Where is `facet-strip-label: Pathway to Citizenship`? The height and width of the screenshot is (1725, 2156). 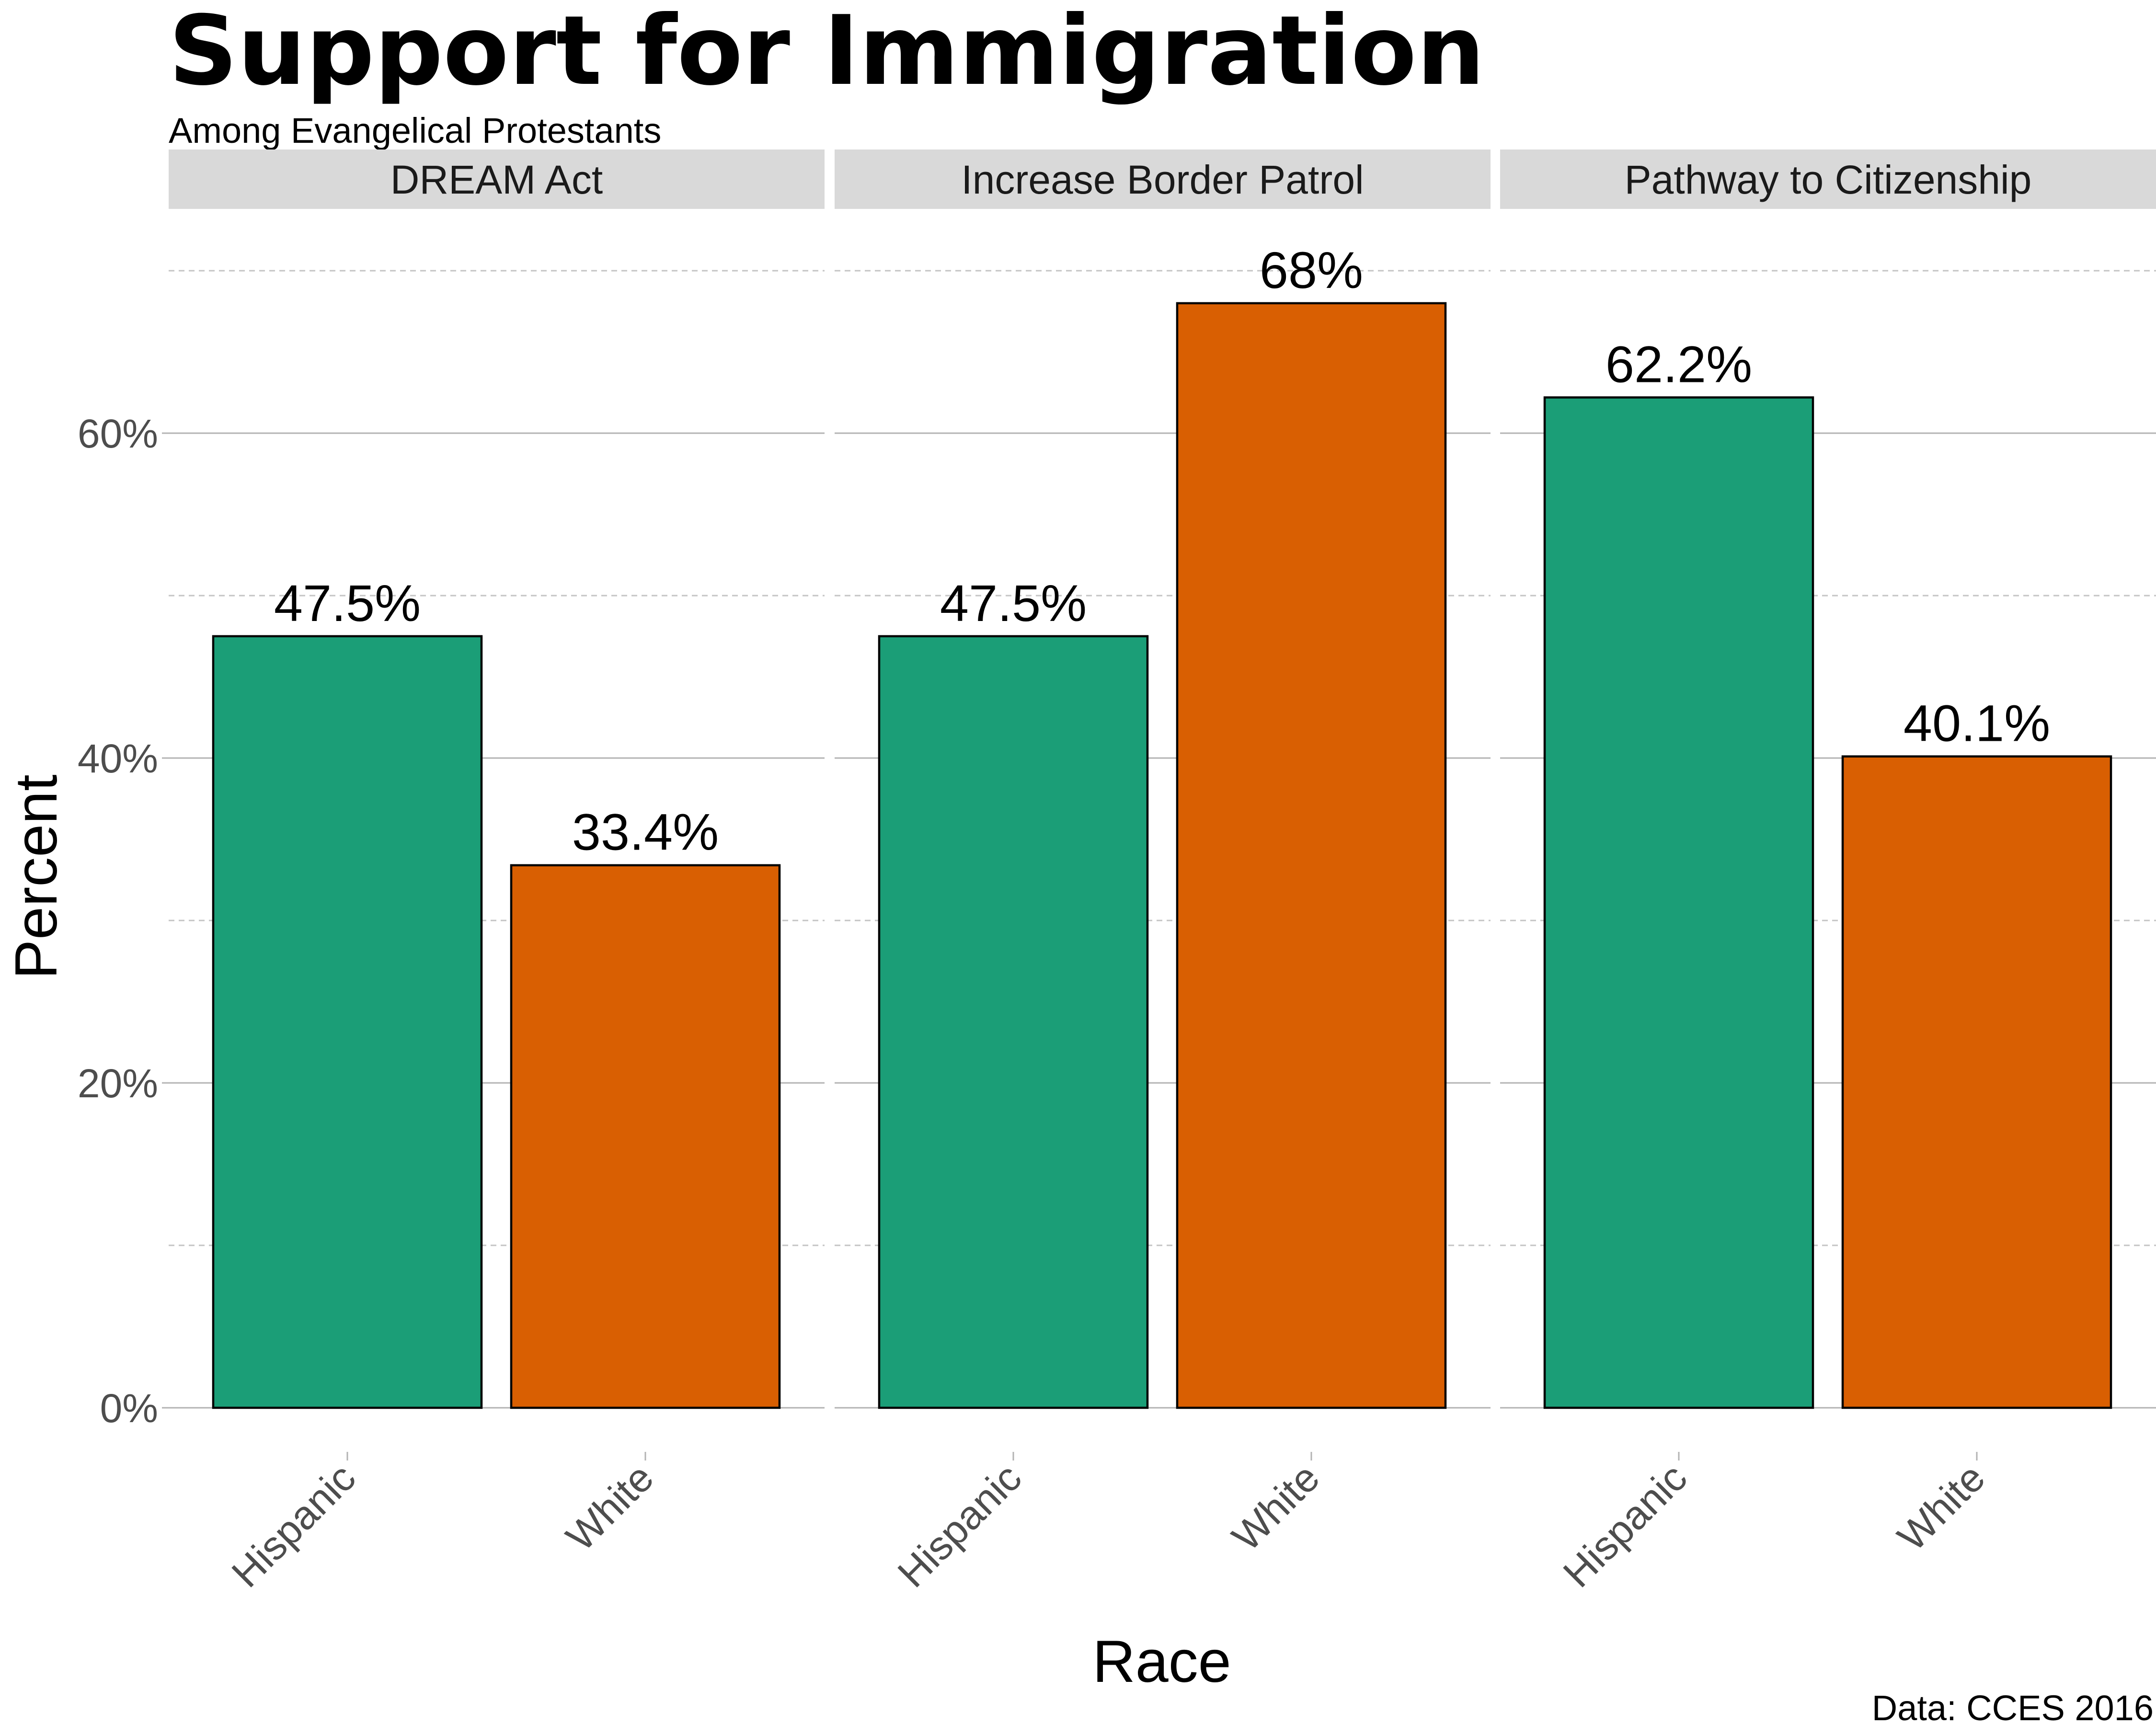 facet-strip-label: Pathway to Citizenship is located at coordinates (1828, 179).